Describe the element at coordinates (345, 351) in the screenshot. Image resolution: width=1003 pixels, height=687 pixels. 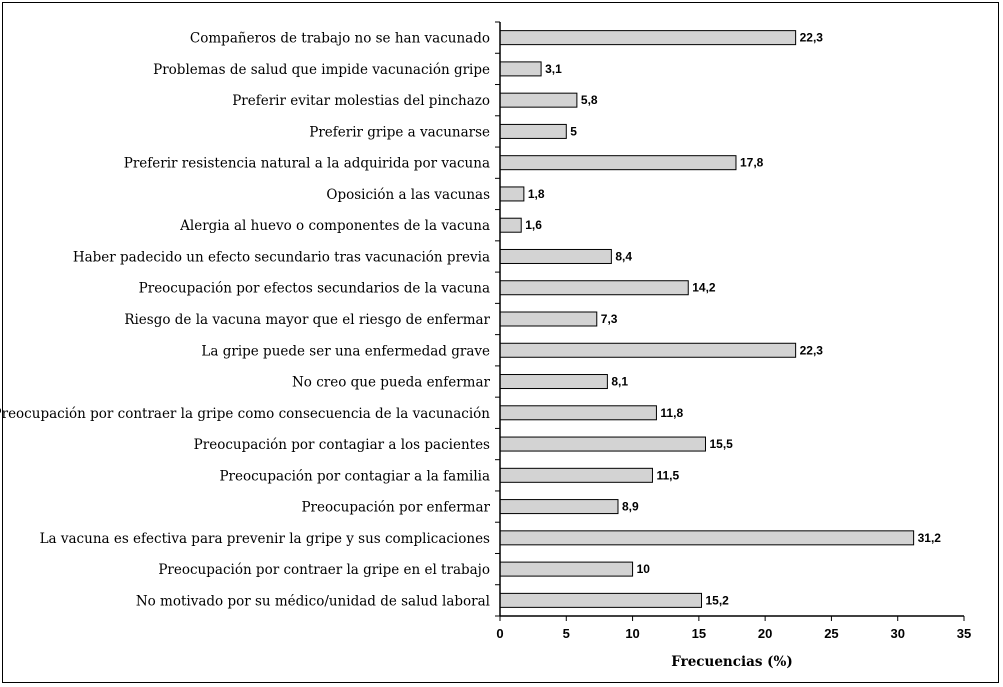
I see `category-label: La gripe puede ser una enfermedad grave` at that location.